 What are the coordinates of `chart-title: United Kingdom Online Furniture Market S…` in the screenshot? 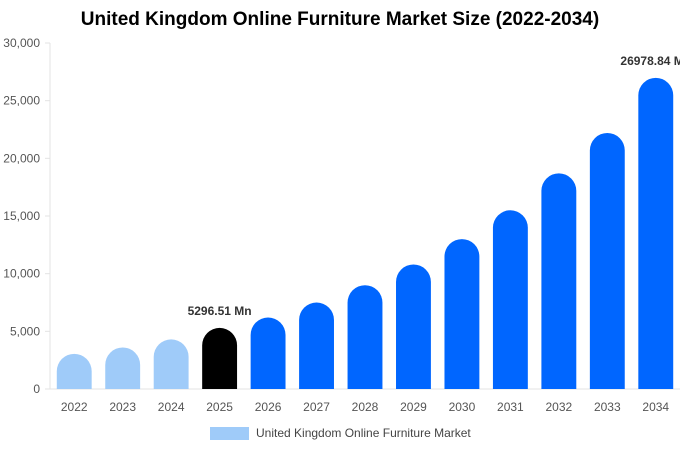 It's located at (340, 19).